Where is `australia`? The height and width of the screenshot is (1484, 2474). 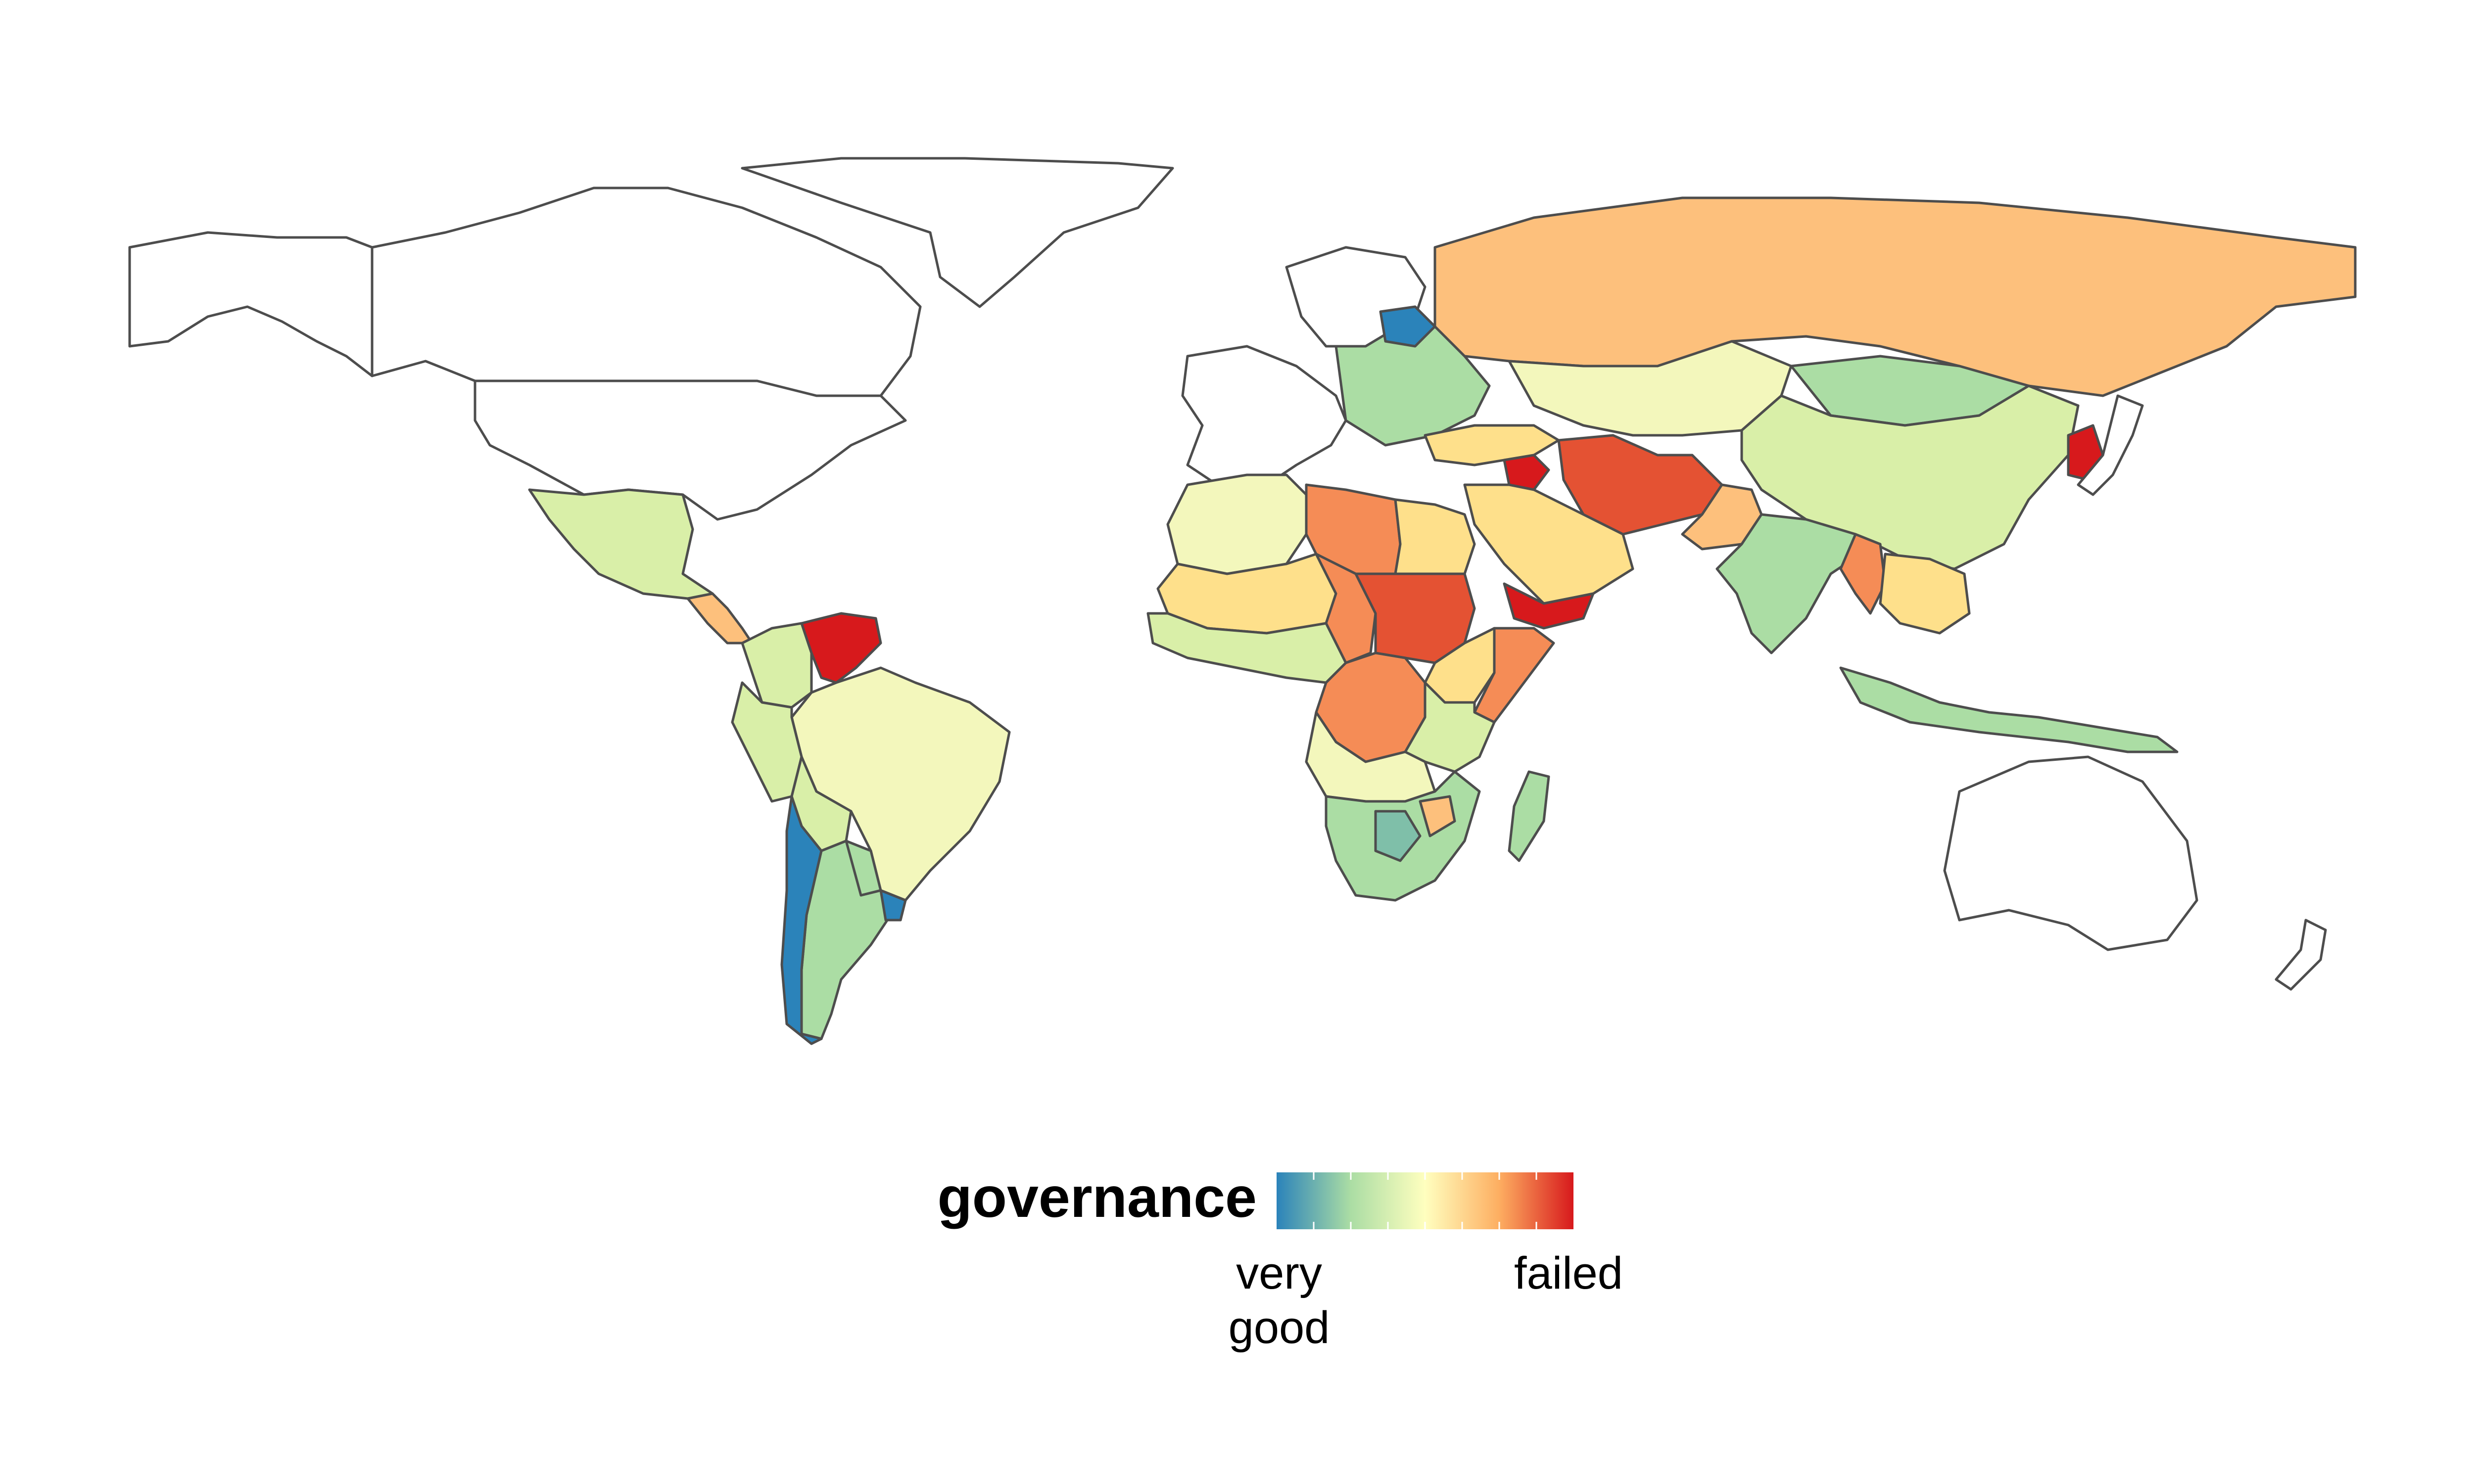 australia is located at coordinates (2071, 853).